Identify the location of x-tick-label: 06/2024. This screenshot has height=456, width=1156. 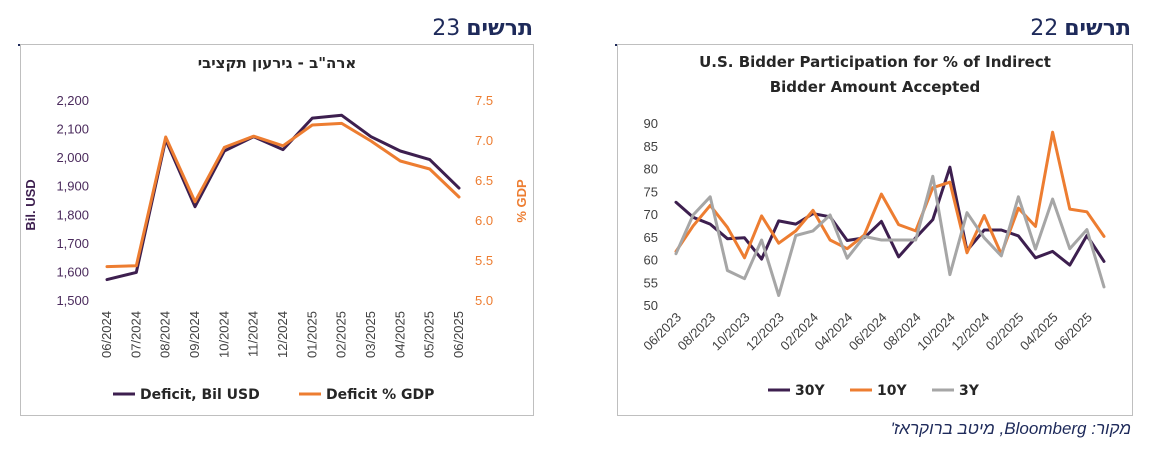
(106, 334).